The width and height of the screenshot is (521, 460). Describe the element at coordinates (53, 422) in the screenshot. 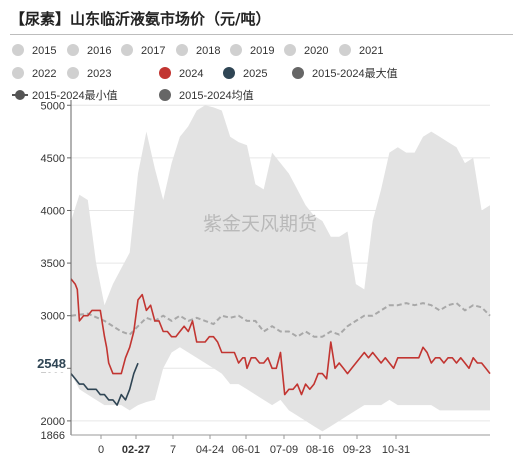

I see `y-tick-label: 2000` at that location.